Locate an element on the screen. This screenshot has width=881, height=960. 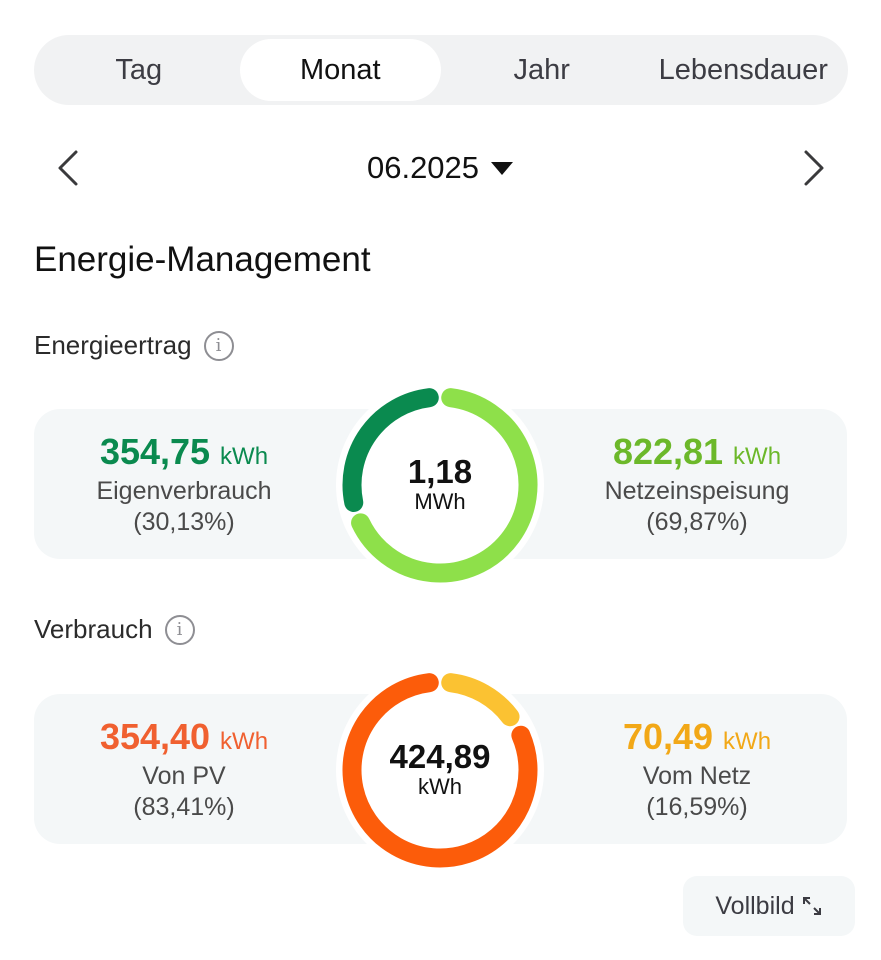
caret-down-icon is located at coordinates (502, 168).